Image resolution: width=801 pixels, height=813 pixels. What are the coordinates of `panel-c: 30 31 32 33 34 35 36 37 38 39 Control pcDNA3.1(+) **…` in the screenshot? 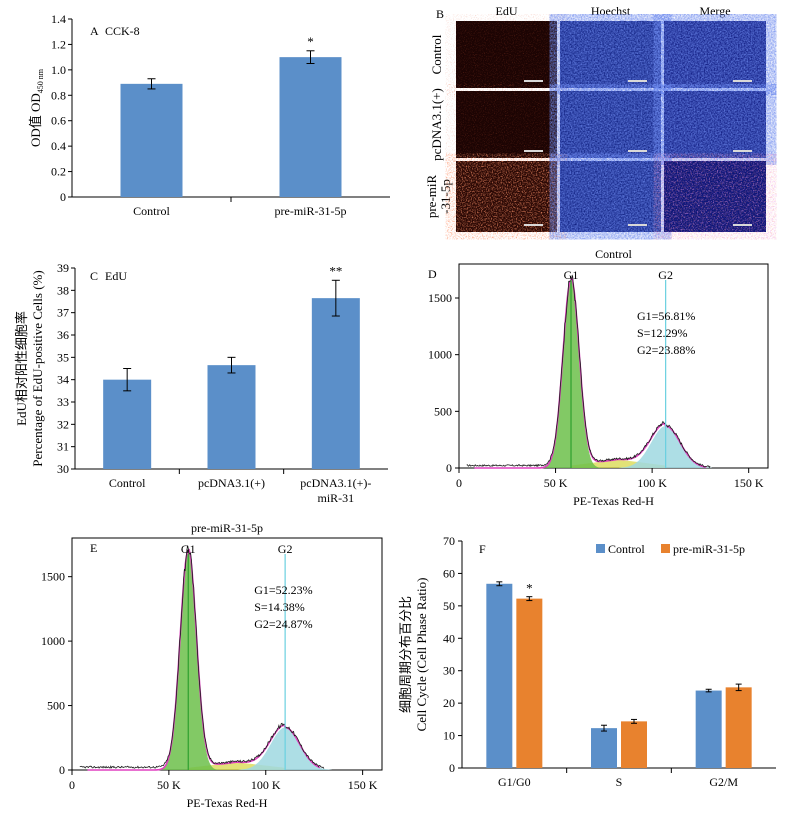 It's located at (201, 383).